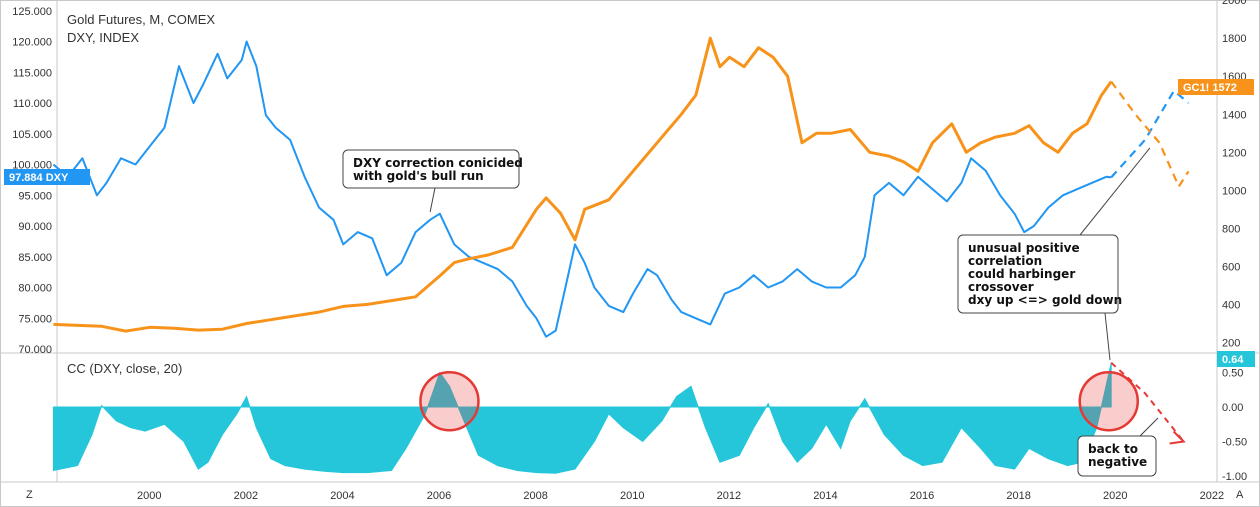 The width and height of the screenshot is (1260, 507). Describe the element at coordinates (32, 135) in the screenshot. I see `left-tick-label-105.000: 105.000` at that location.